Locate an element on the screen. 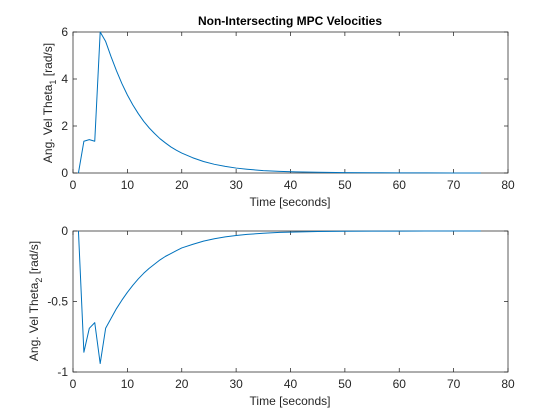 Image resolution: width=560 pixels, height=420 pixels. y-tick-label-theta1-3: 6 is located at coordinates (64, 32).